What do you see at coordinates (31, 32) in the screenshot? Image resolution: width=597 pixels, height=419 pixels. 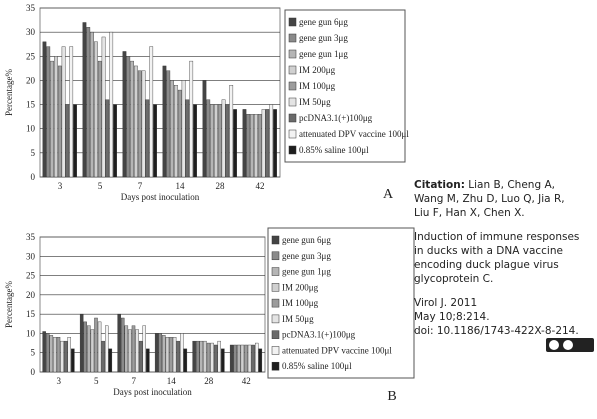 I see `y-tick-label: 30` at bounding box center [31, 32].